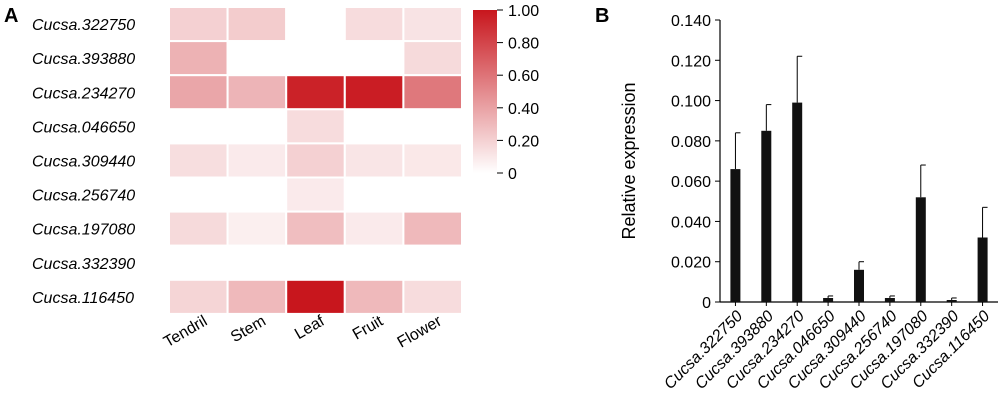 The image size is (1000, 402). Describe the element at coordinates (691, 182) in the screenshot. I see `y-tick-label: 0.060` at that location.